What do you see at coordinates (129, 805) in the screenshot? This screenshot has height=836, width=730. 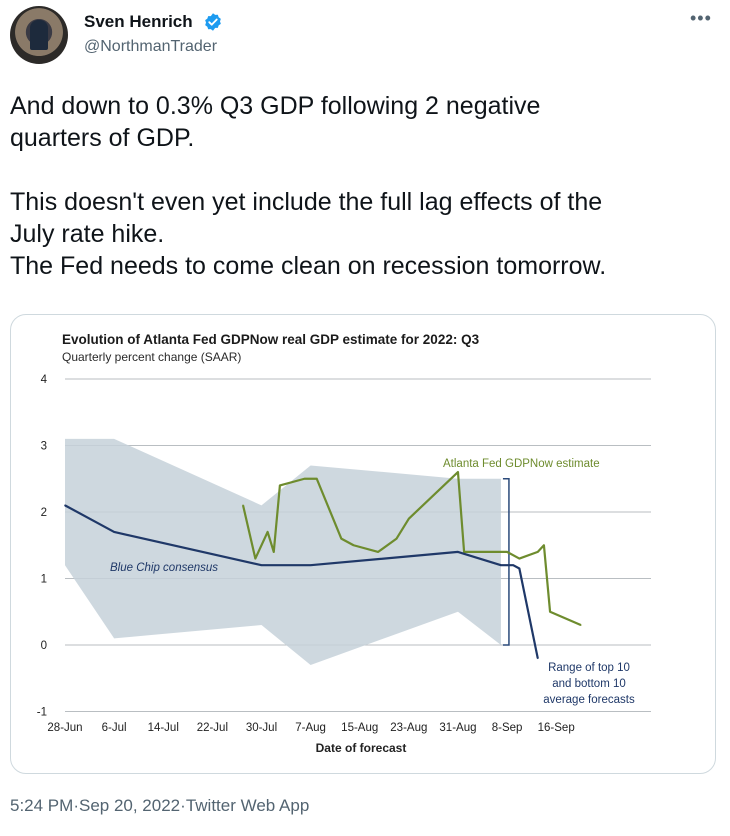 I see `tweet-date: Sep 20, 2022` at bounding box center [129, 805].